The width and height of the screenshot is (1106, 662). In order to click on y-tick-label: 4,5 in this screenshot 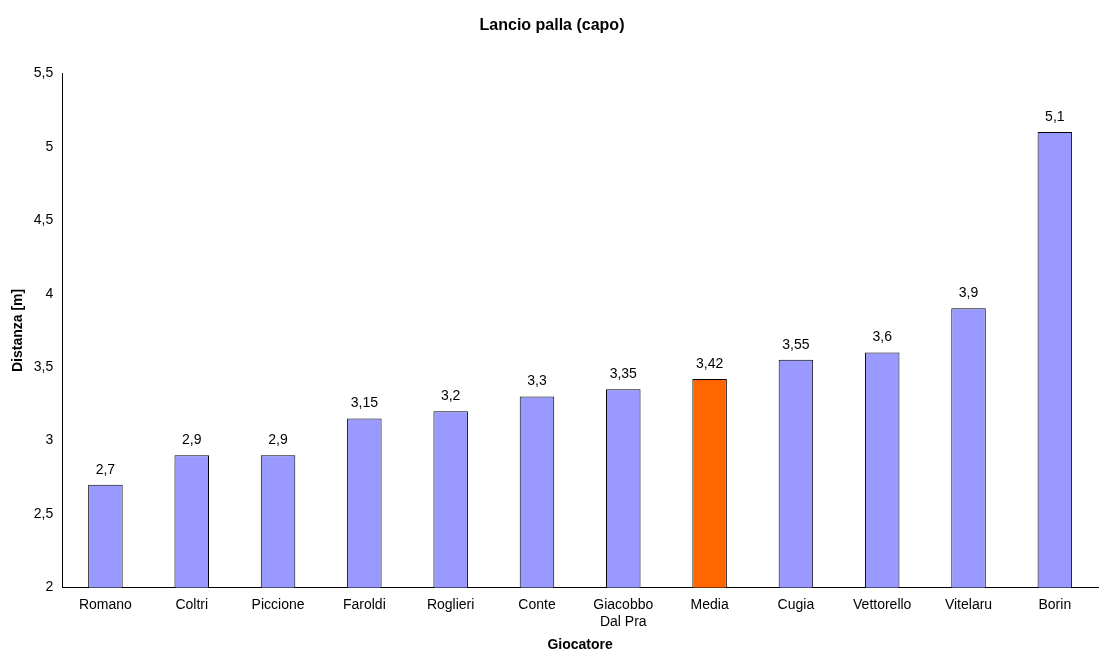, I will do `click(43, 219)`.